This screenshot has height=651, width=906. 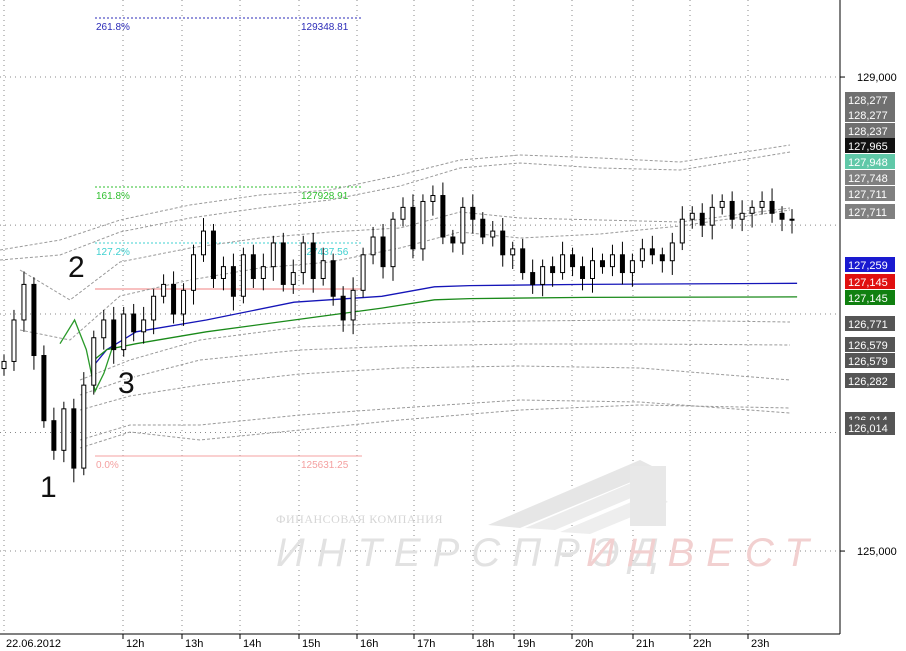 I want to click on x-tick-label: 14h, so click(x=252, y=644).